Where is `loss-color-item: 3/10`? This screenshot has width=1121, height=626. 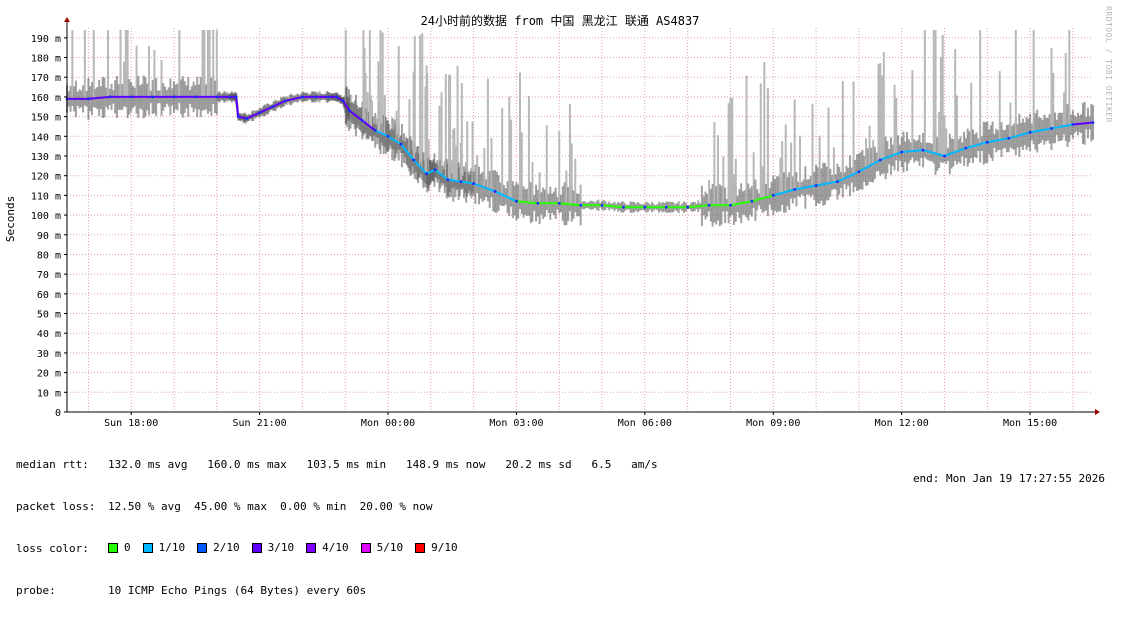 loss-color-item: 3/10 is located at coordinates (272, 548).